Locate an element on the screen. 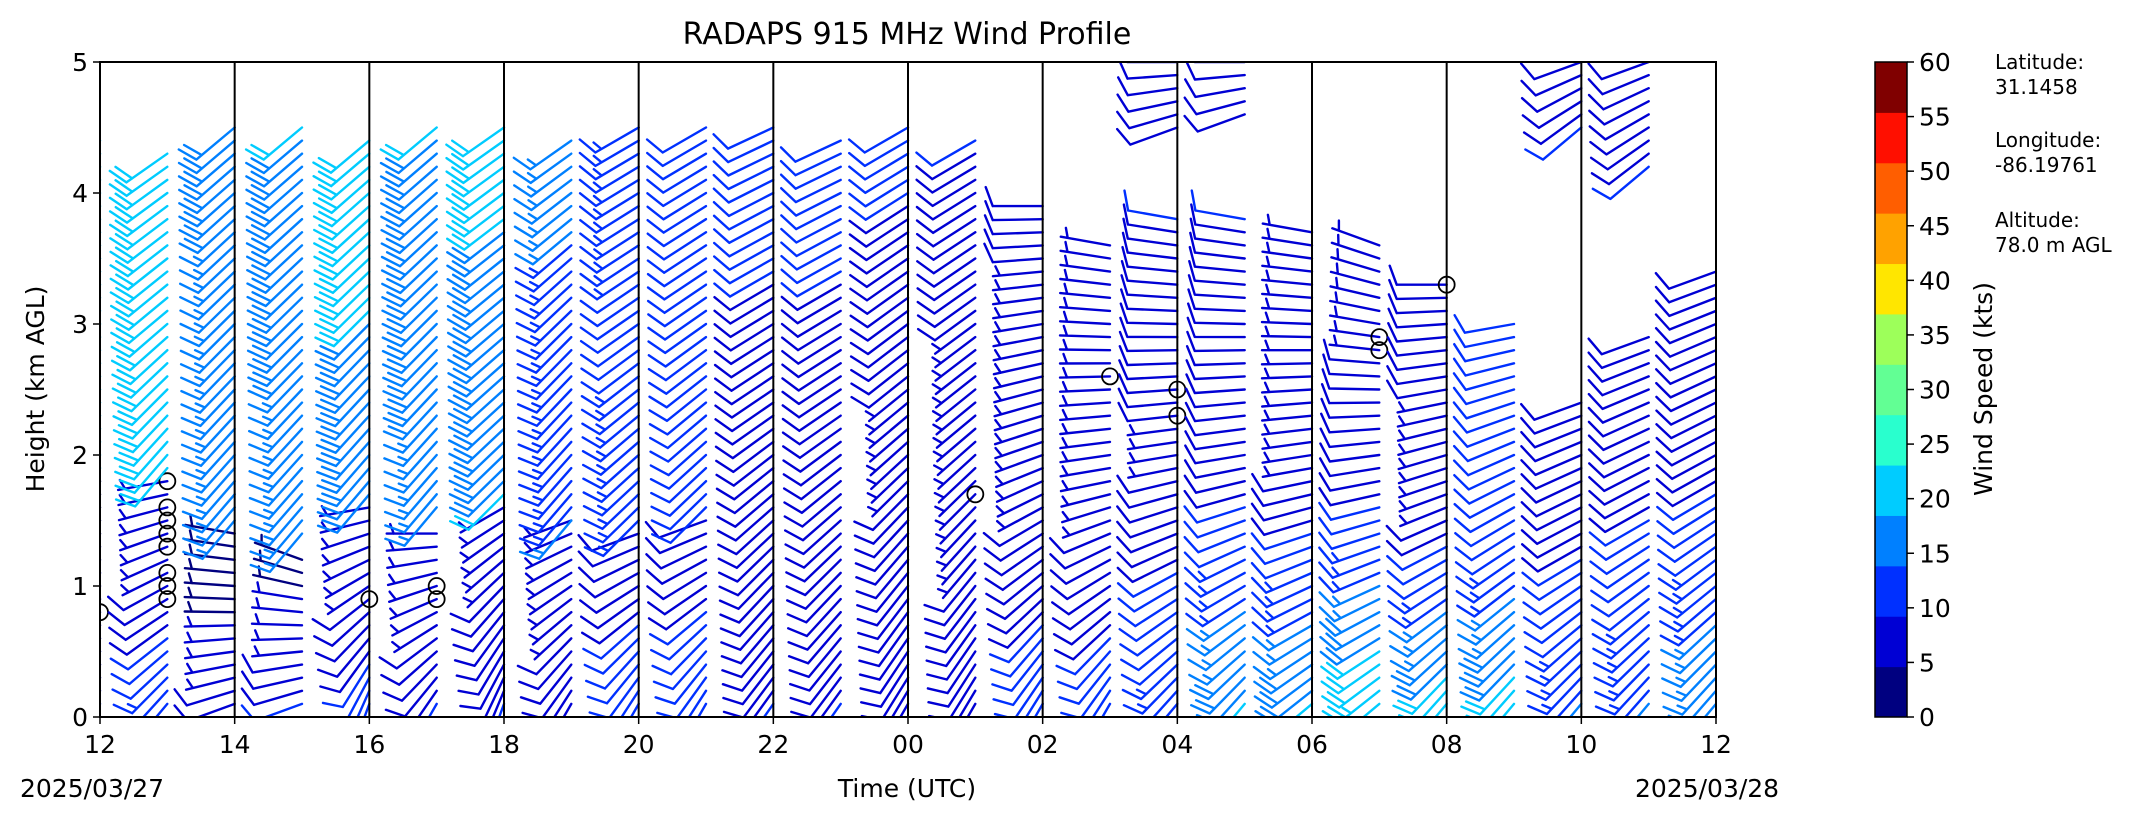 The image size is (2141, 823). x-tick-label: 12 is located at coordinates (1716, 744).